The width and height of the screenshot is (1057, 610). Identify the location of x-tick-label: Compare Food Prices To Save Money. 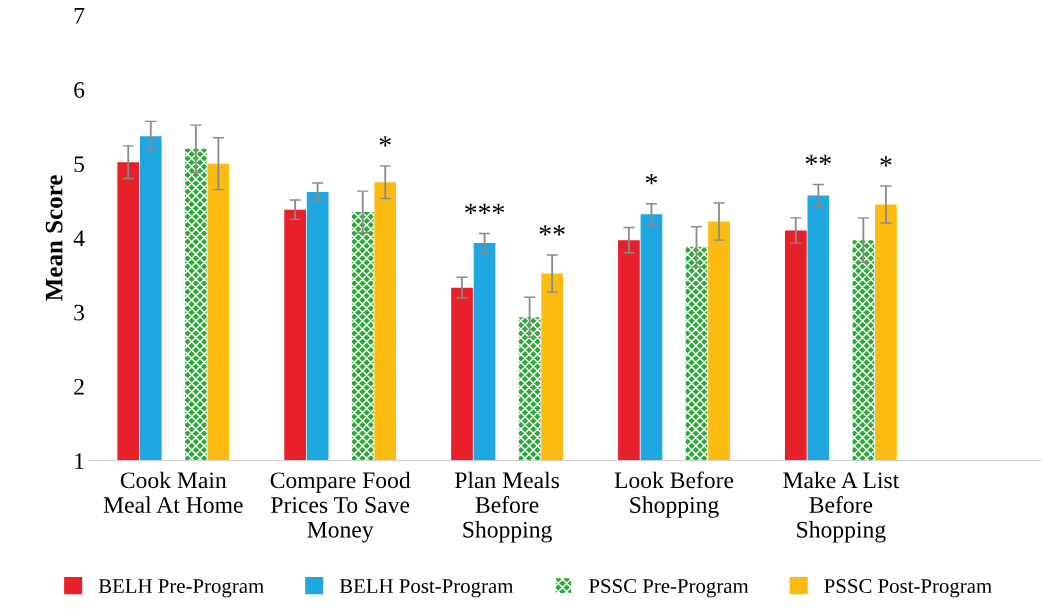
(340, 507).